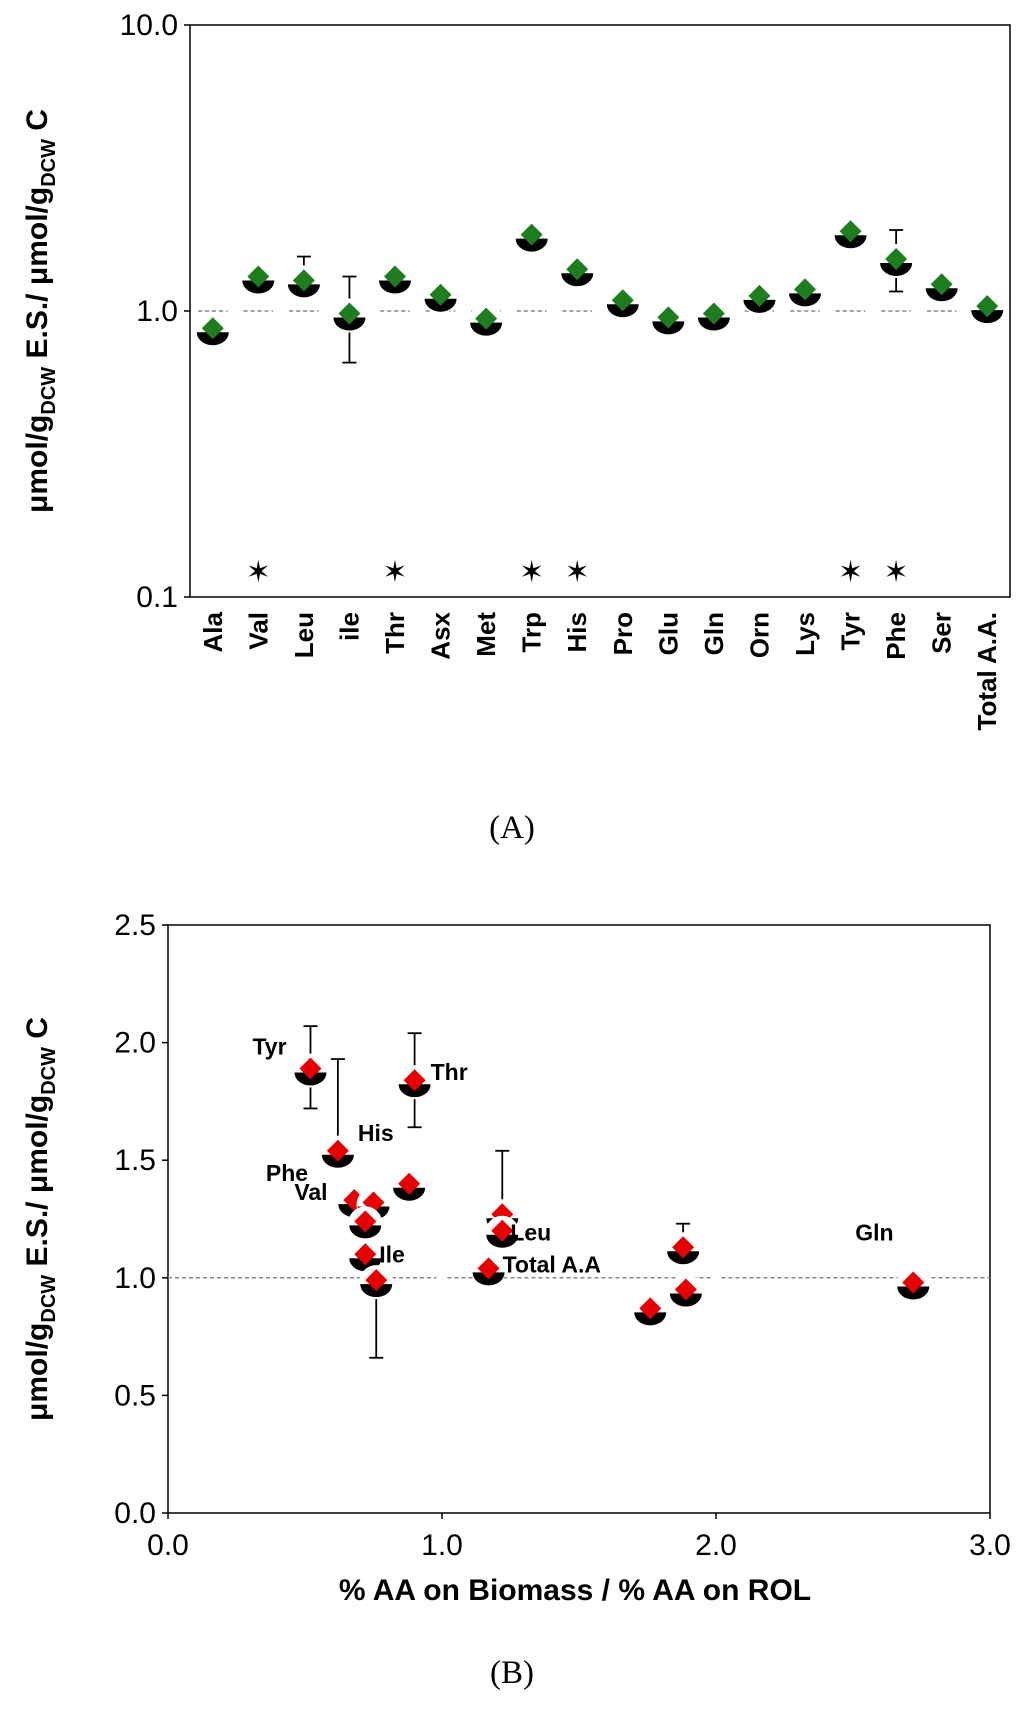  What do you see at coordinates (287, 1173) in the screenshot?
I see `point-label-phe: Phe` at bounding box center [287, 1173].